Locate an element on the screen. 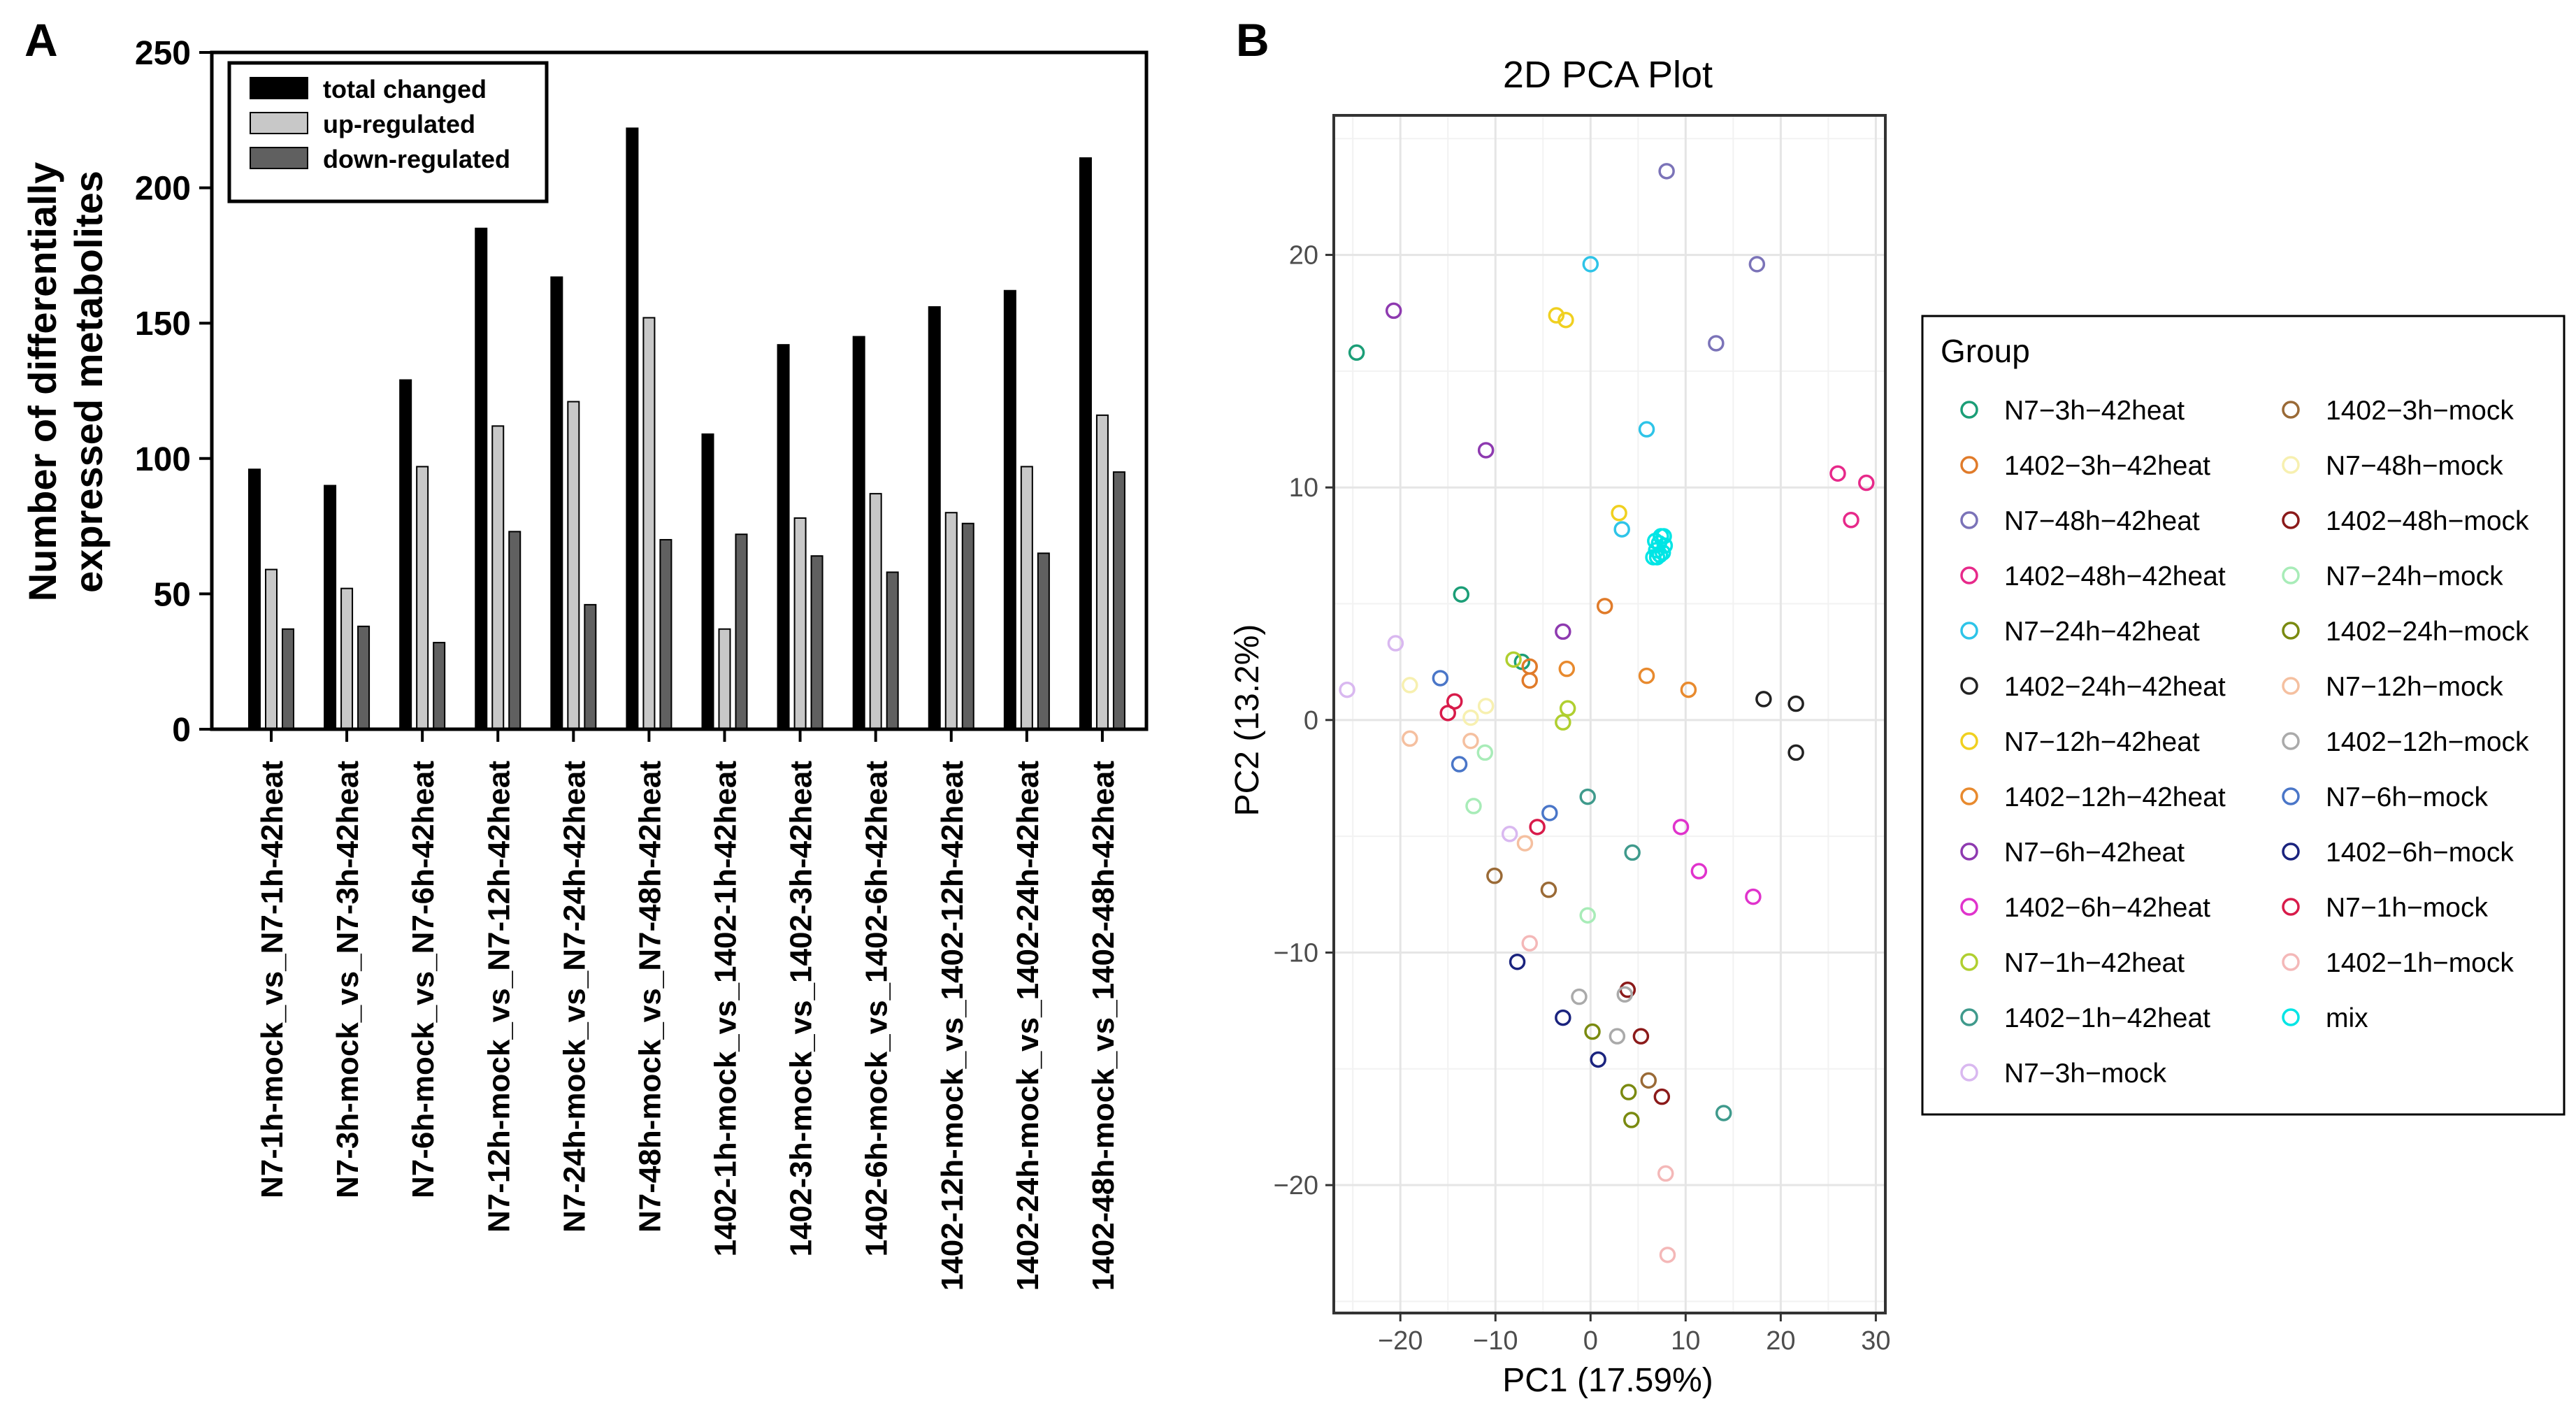  bar-x-tick-label: N7-6h-mock_vs_N7-6h-42heat is located at coordinates (423, 980).